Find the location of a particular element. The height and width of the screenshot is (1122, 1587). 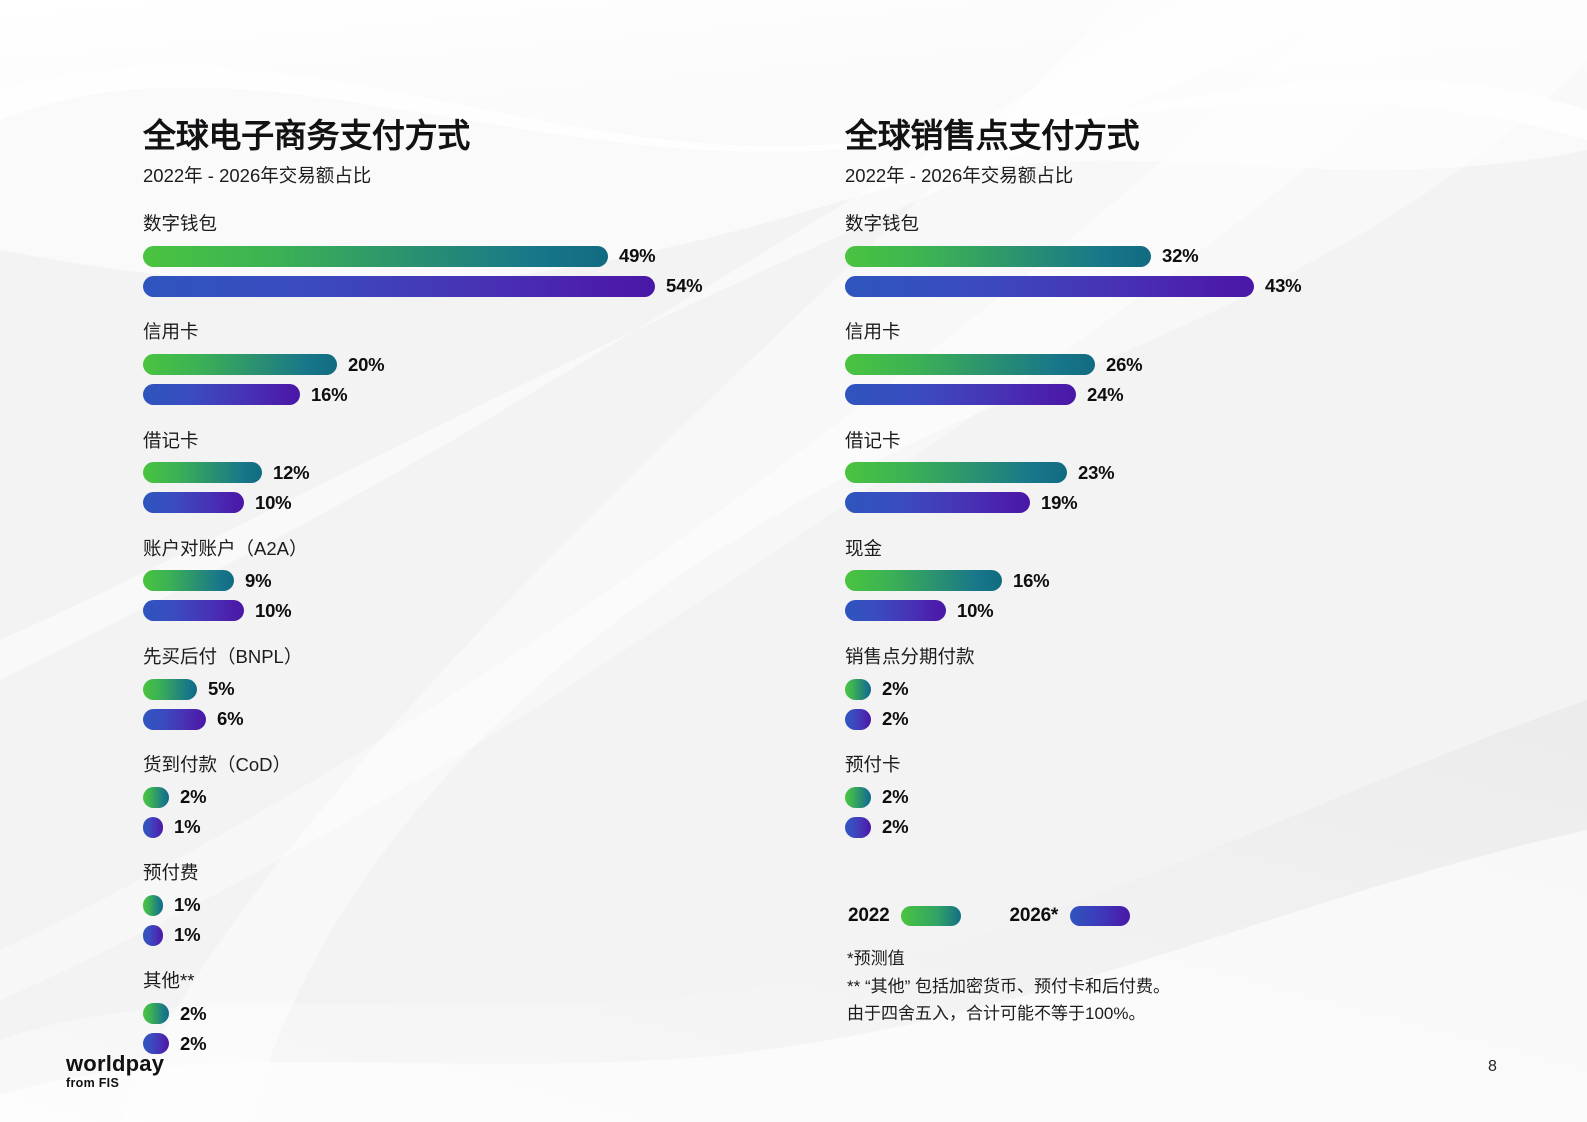

bar-group: 账户对账户（A2A） 9% 10% is located at coordinates (473, 581).